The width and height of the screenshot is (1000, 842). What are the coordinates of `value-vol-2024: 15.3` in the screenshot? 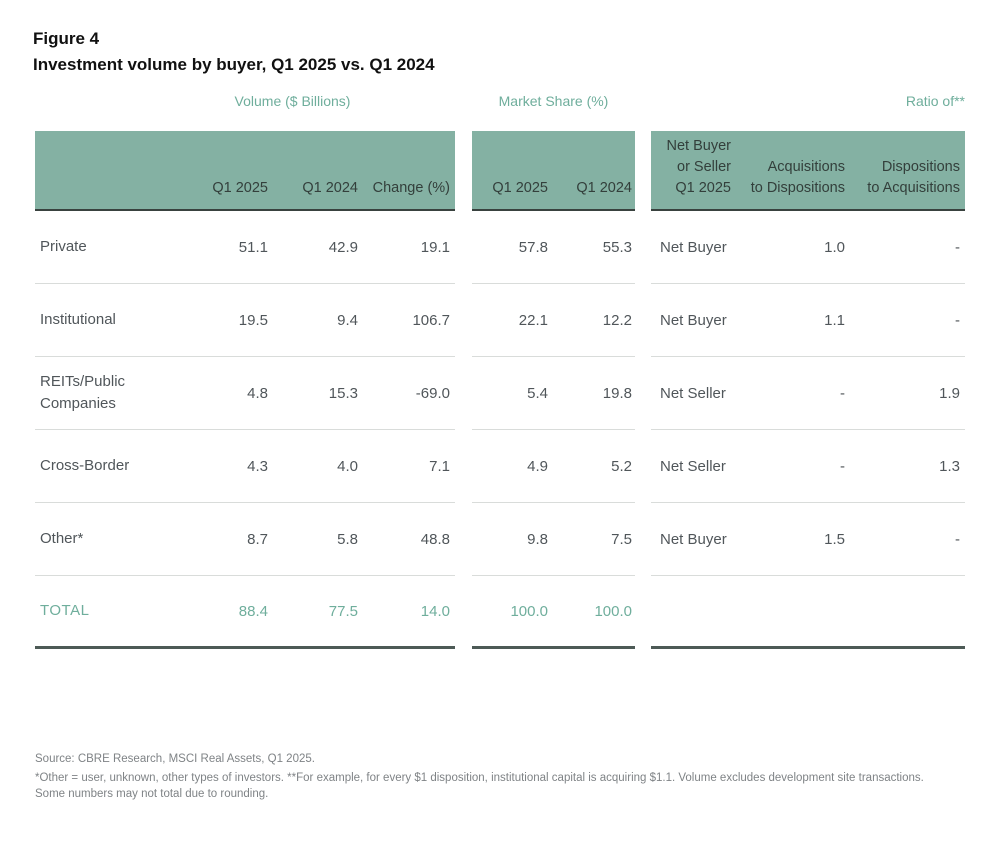 It's located at (343, 393).